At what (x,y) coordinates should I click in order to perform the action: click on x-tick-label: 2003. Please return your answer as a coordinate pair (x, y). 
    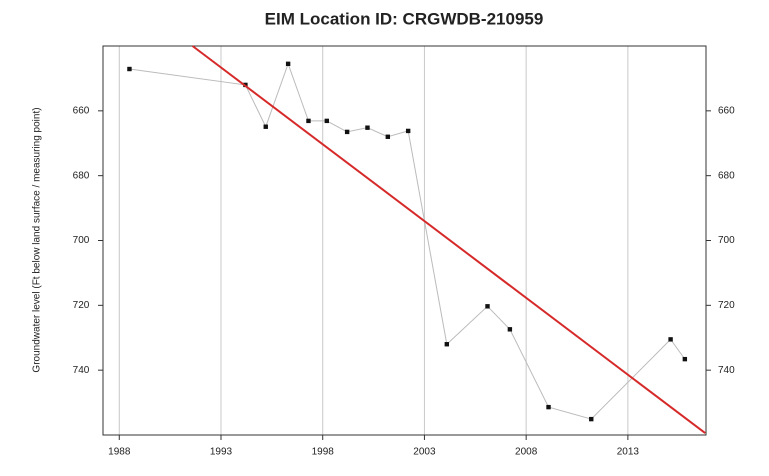
    Looking at the image, I should click on (424, 452).